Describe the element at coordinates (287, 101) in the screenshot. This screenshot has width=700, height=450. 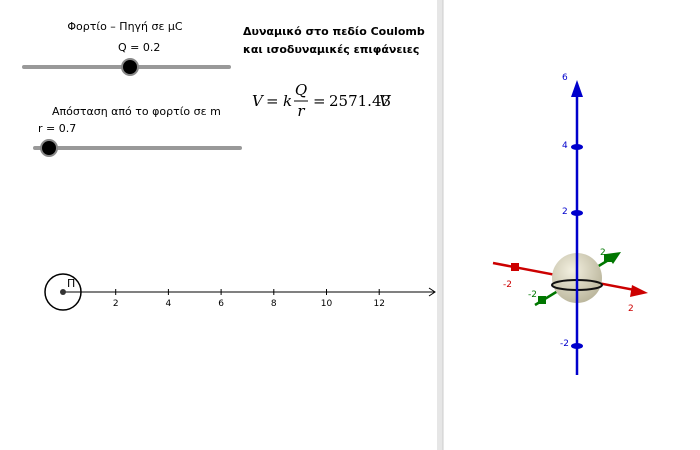
I see `formula-constant: k` at that location.